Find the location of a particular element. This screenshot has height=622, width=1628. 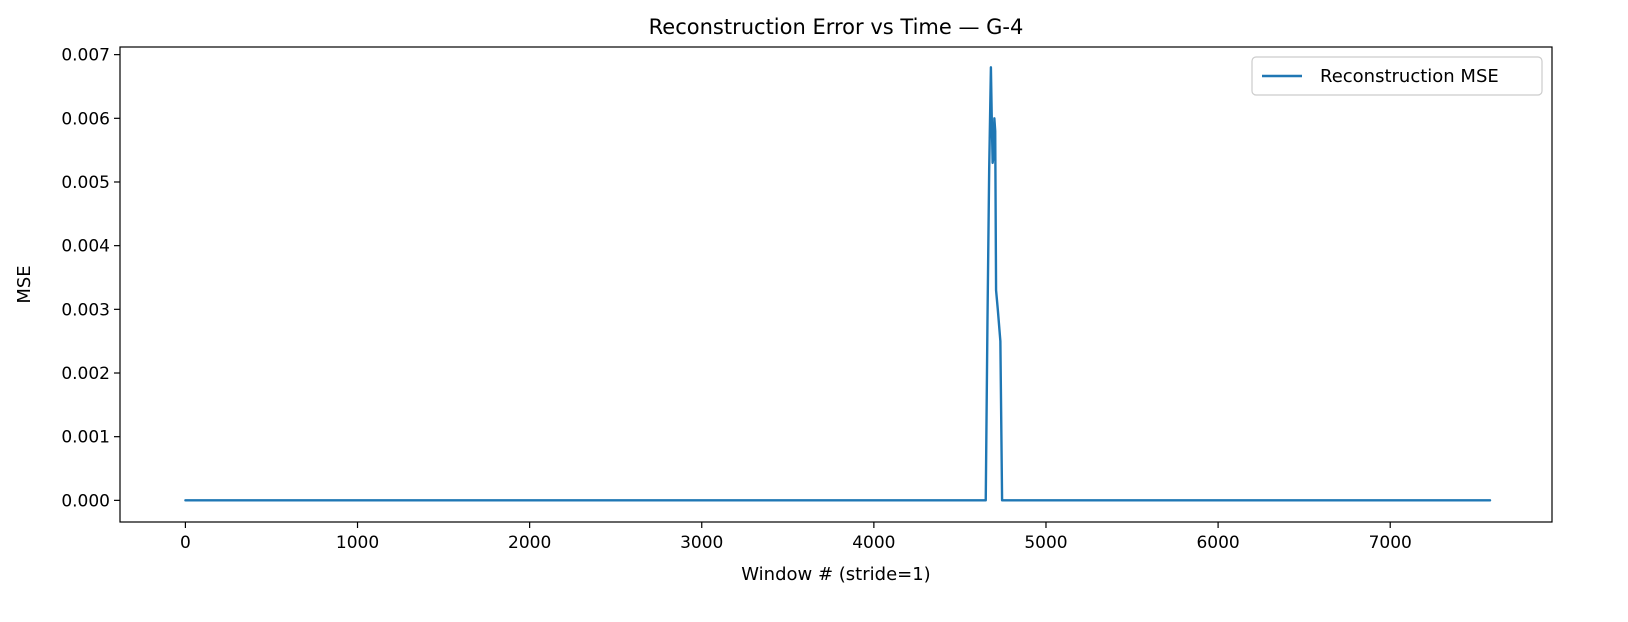

x-tick-label: 3000 is located at coordinates (701, 543).